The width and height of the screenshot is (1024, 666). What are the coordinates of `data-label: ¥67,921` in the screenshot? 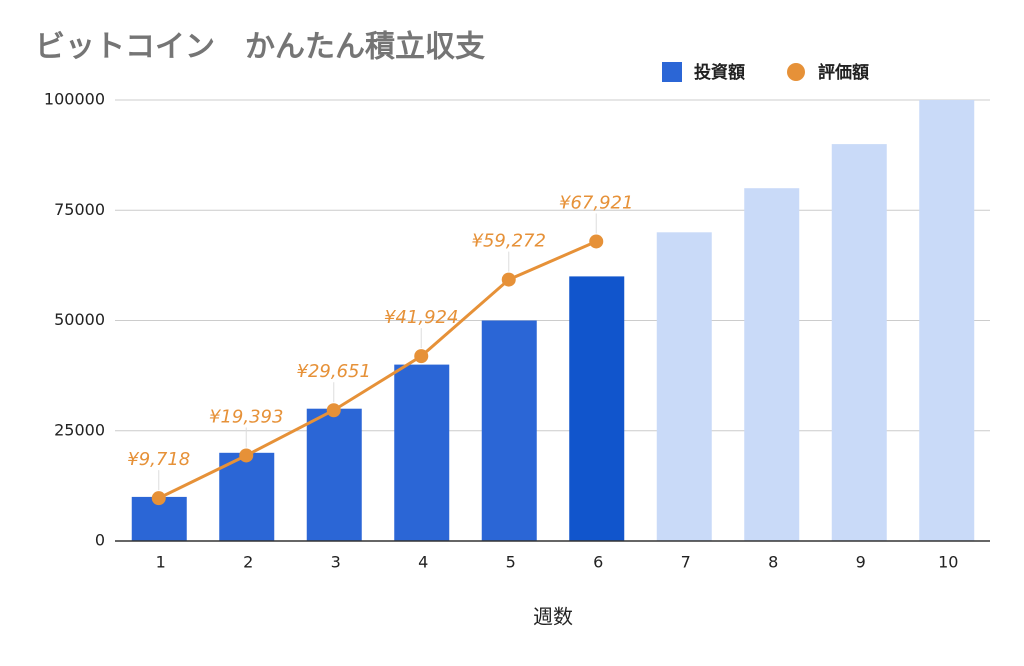 It's located at (596, 202).